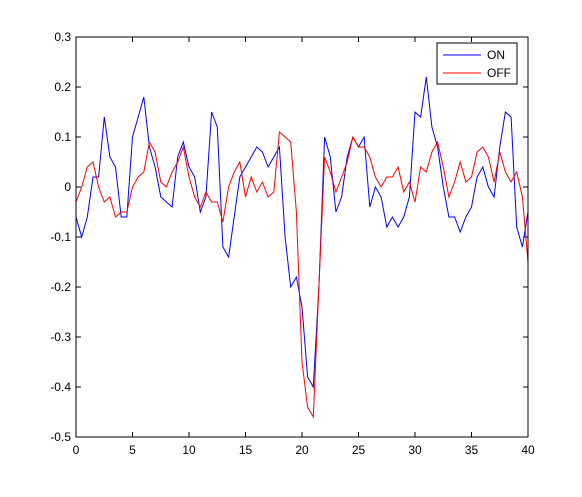 The image size is (582, 497). Describe the element at coordinates (499, 73) in the screenshot. I see `legend-label-off: OFF` at that location.